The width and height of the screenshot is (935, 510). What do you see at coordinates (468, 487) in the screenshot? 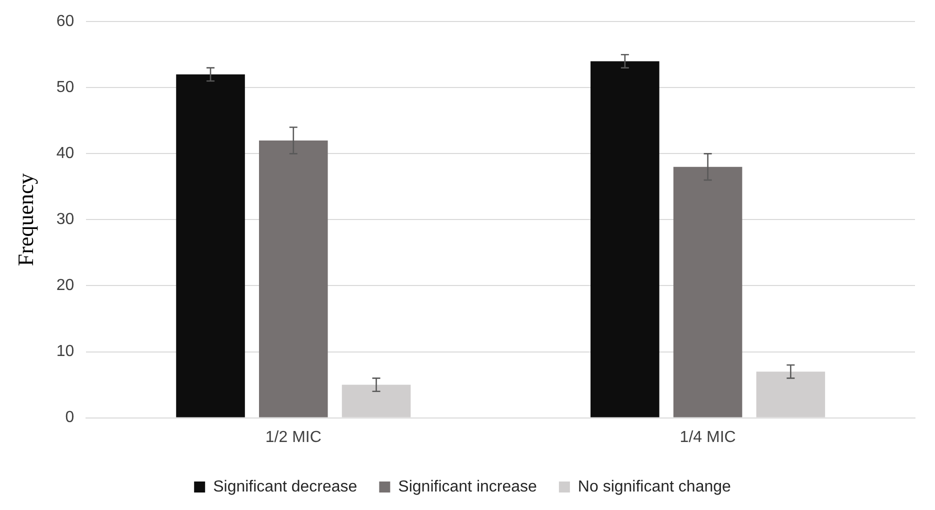
I see `legend-label: Significant increase` at bounding box center [468, 487].